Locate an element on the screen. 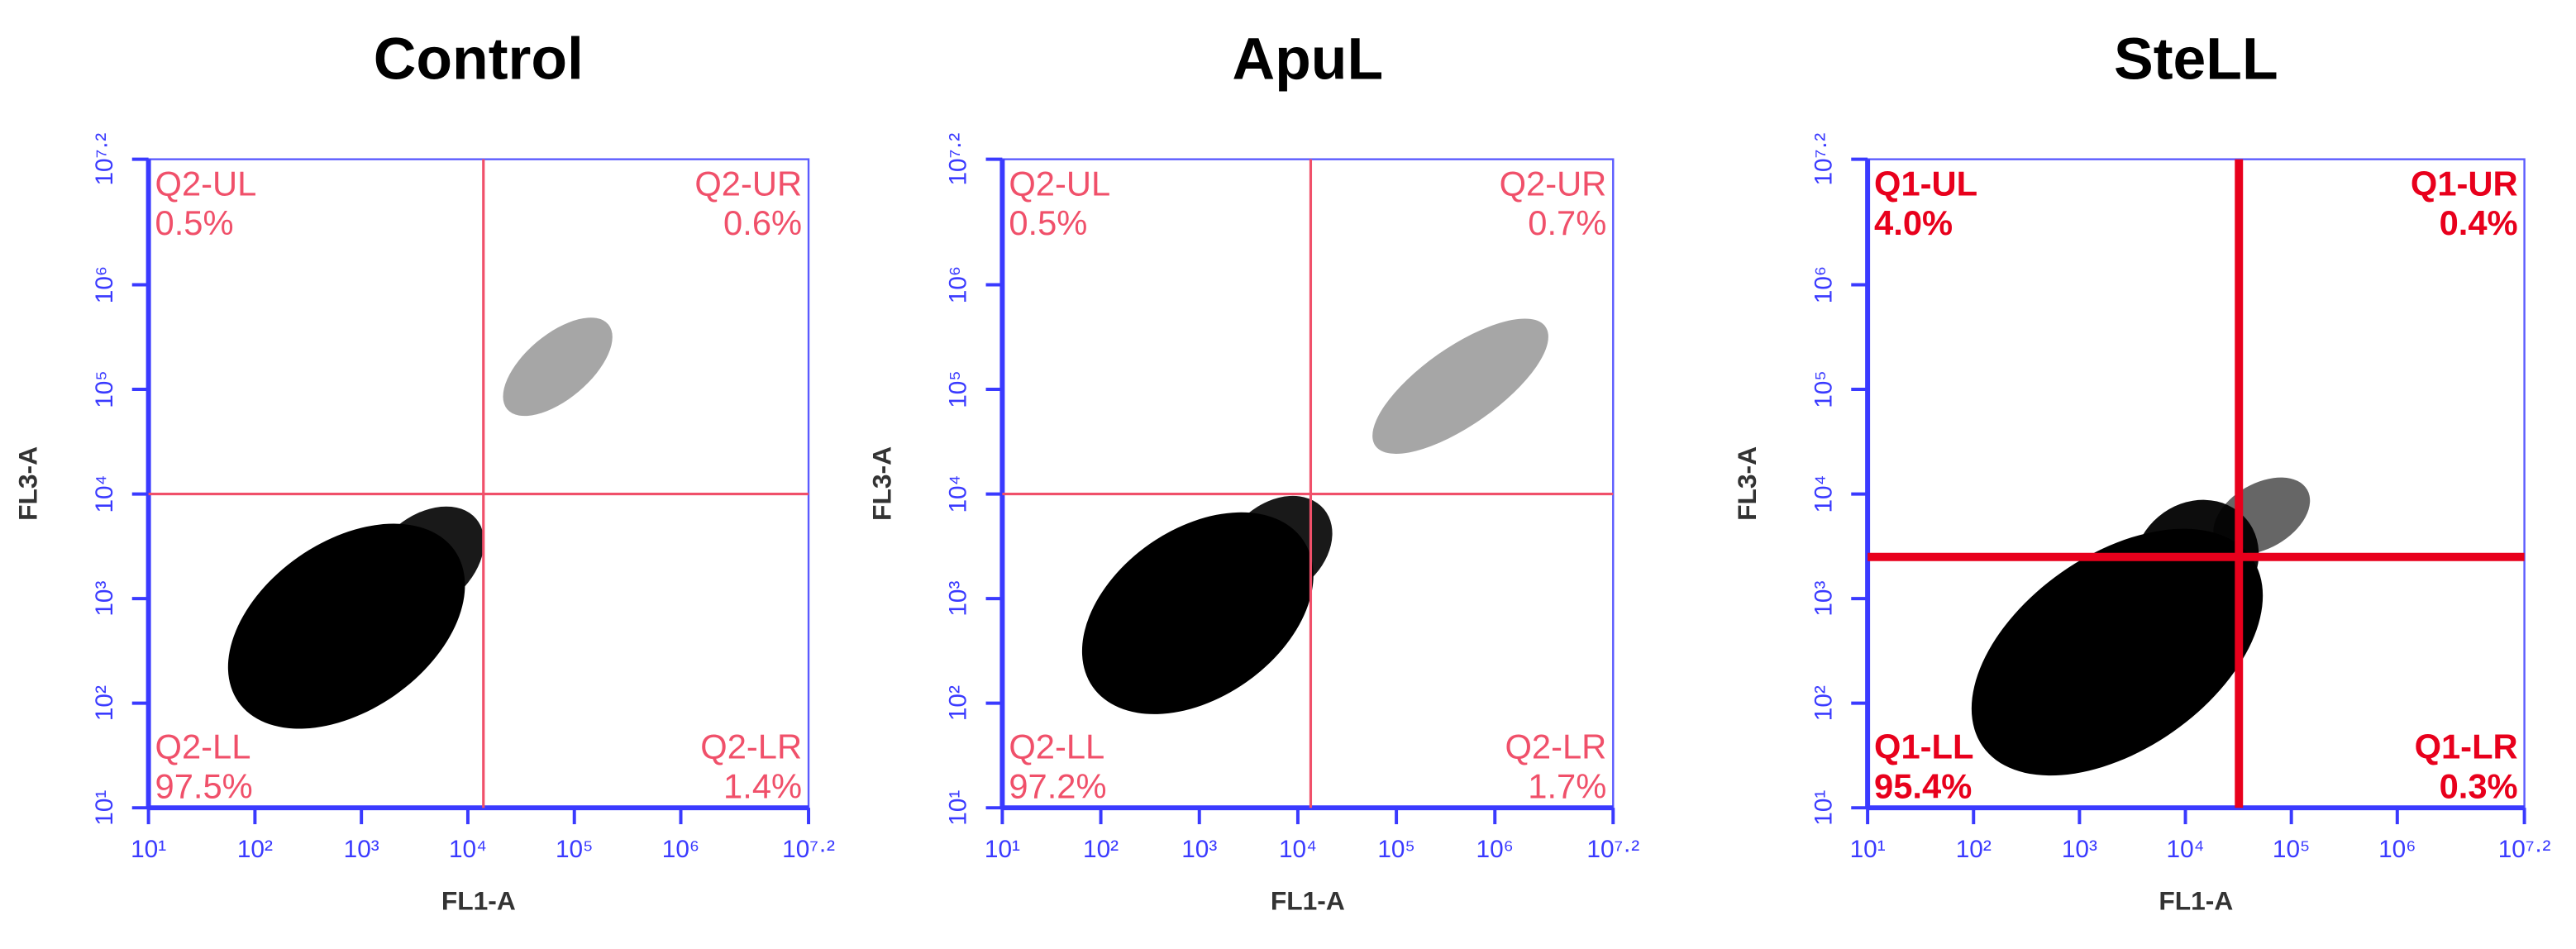 This screenshot has height=949, width=2576. quadrant-name: Q1-LR is located at coordinates (2466, 747).